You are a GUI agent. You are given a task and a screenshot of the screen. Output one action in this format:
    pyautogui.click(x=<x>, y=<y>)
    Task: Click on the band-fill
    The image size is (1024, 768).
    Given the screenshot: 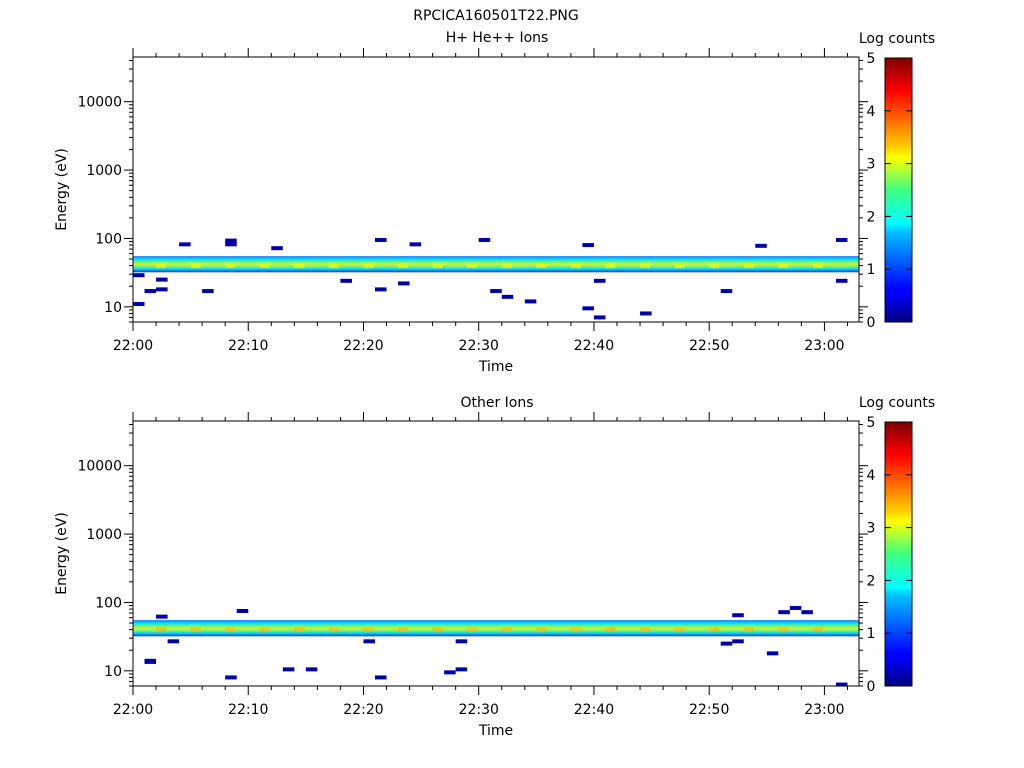 What is the action you would take?
    pyautogui.click(x=496, y=264)
    